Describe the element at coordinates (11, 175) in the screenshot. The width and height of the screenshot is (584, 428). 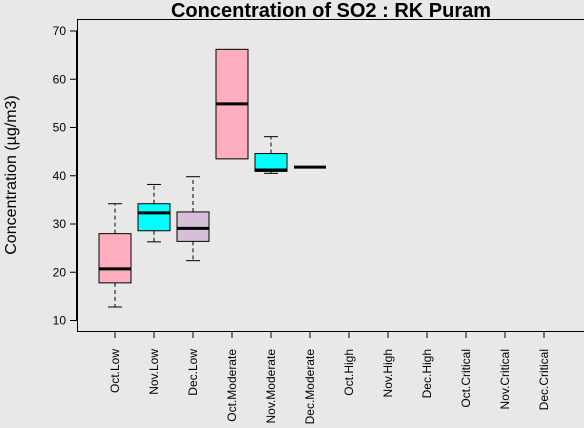
I see `y-axis-label: Concentration (µg/m3)` at that location.